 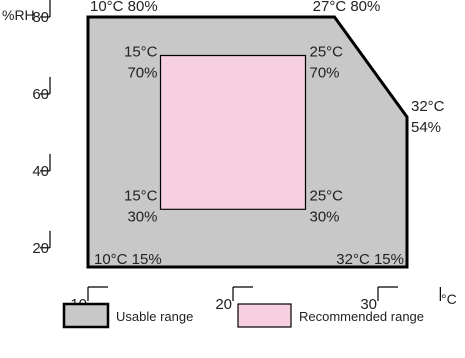 What do you see at coordinates (141, 63) in the screenshot?
I see `annotation-15c-70rh: 15°C 70%` at bounding box center [141, 63].